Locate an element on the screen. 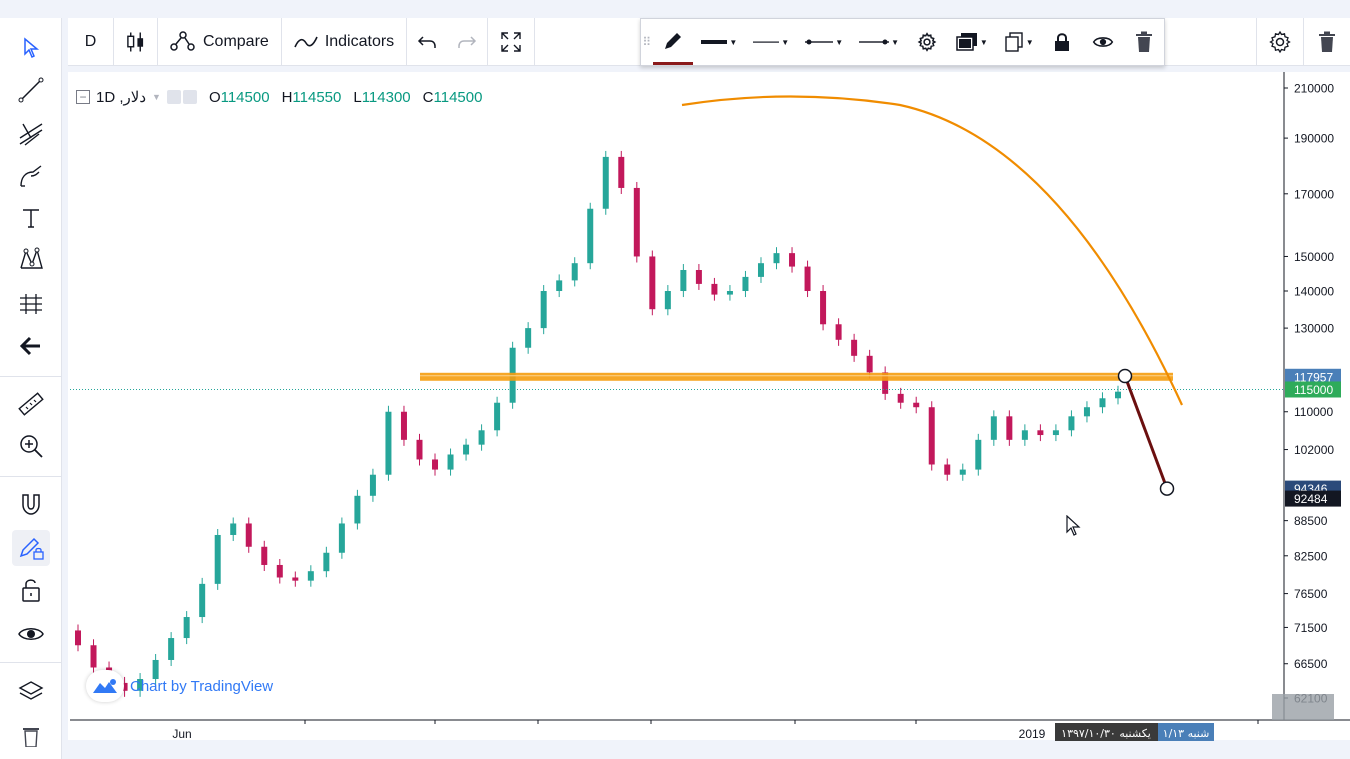  interval-button: D is located at coordinates (91, 41).